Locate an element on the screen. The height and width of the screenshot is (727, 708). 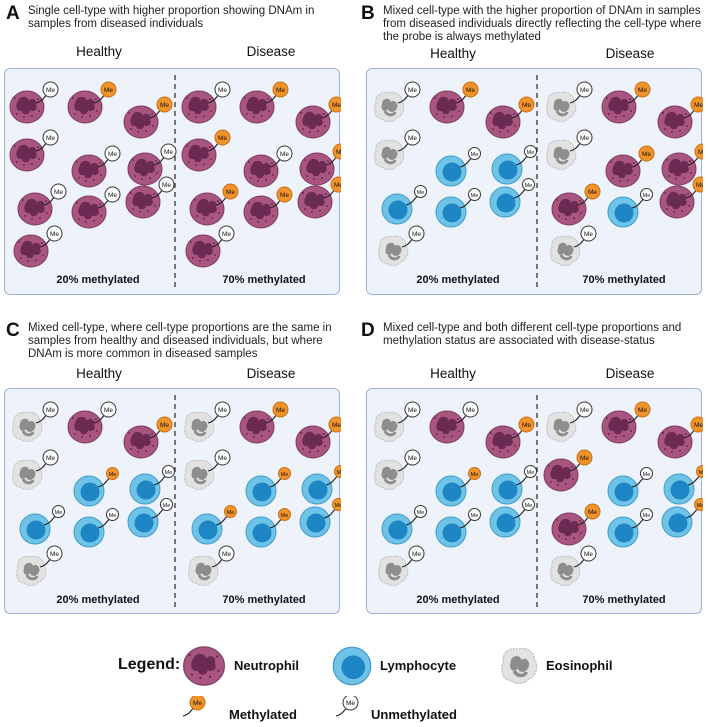
healthy-eosinophil-cell: Me is located at coordinates (39, 565).